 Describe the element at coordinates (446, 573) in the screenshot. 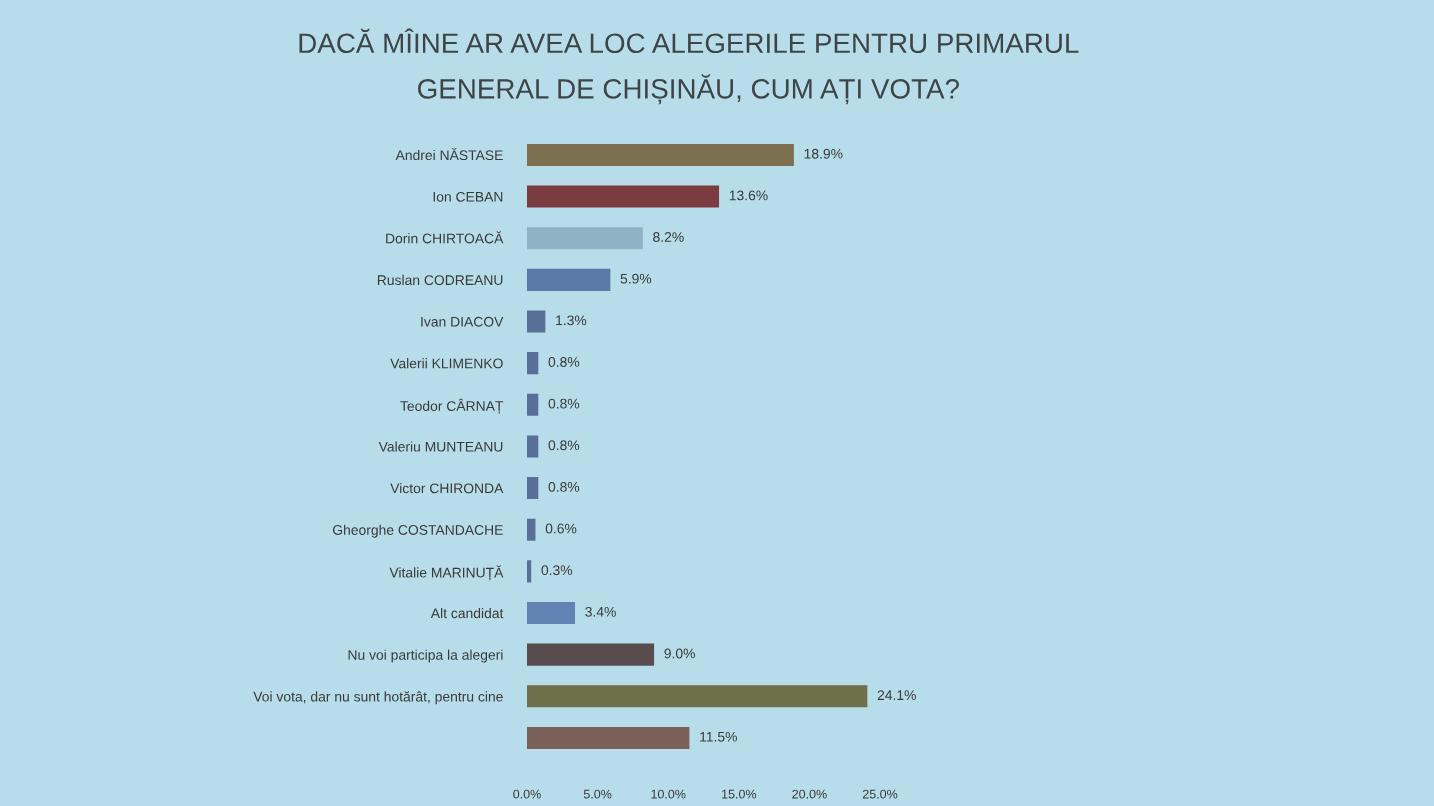

I see `y-tick-label: Vitalie MARINUȚĂ` at that location.